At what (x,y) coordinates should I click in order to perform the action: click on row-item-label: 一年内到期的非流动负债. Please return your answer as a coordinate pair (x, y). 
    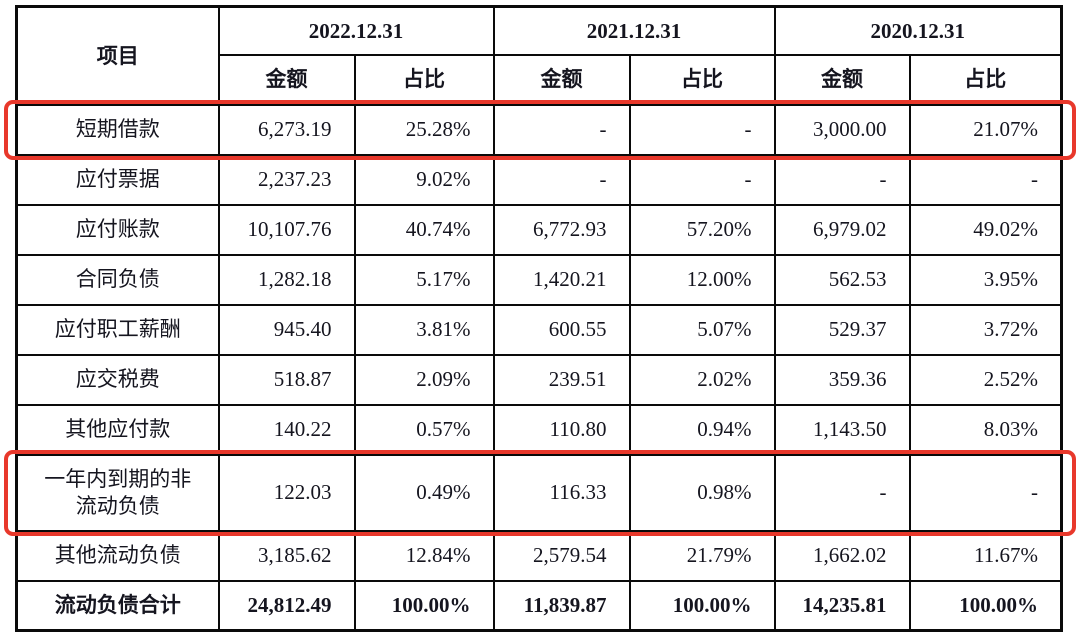
    Looking at the image, I should click on (117, 492).